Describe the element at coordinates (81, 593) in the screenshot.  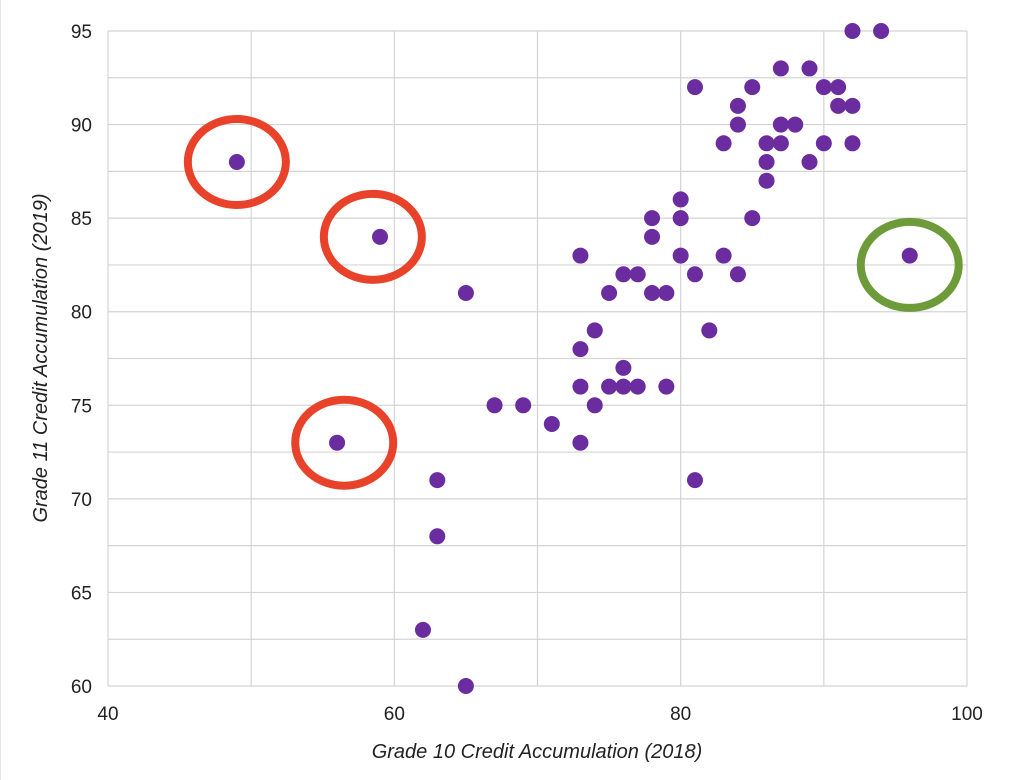
I see `y-tick-label: 65` at that location.